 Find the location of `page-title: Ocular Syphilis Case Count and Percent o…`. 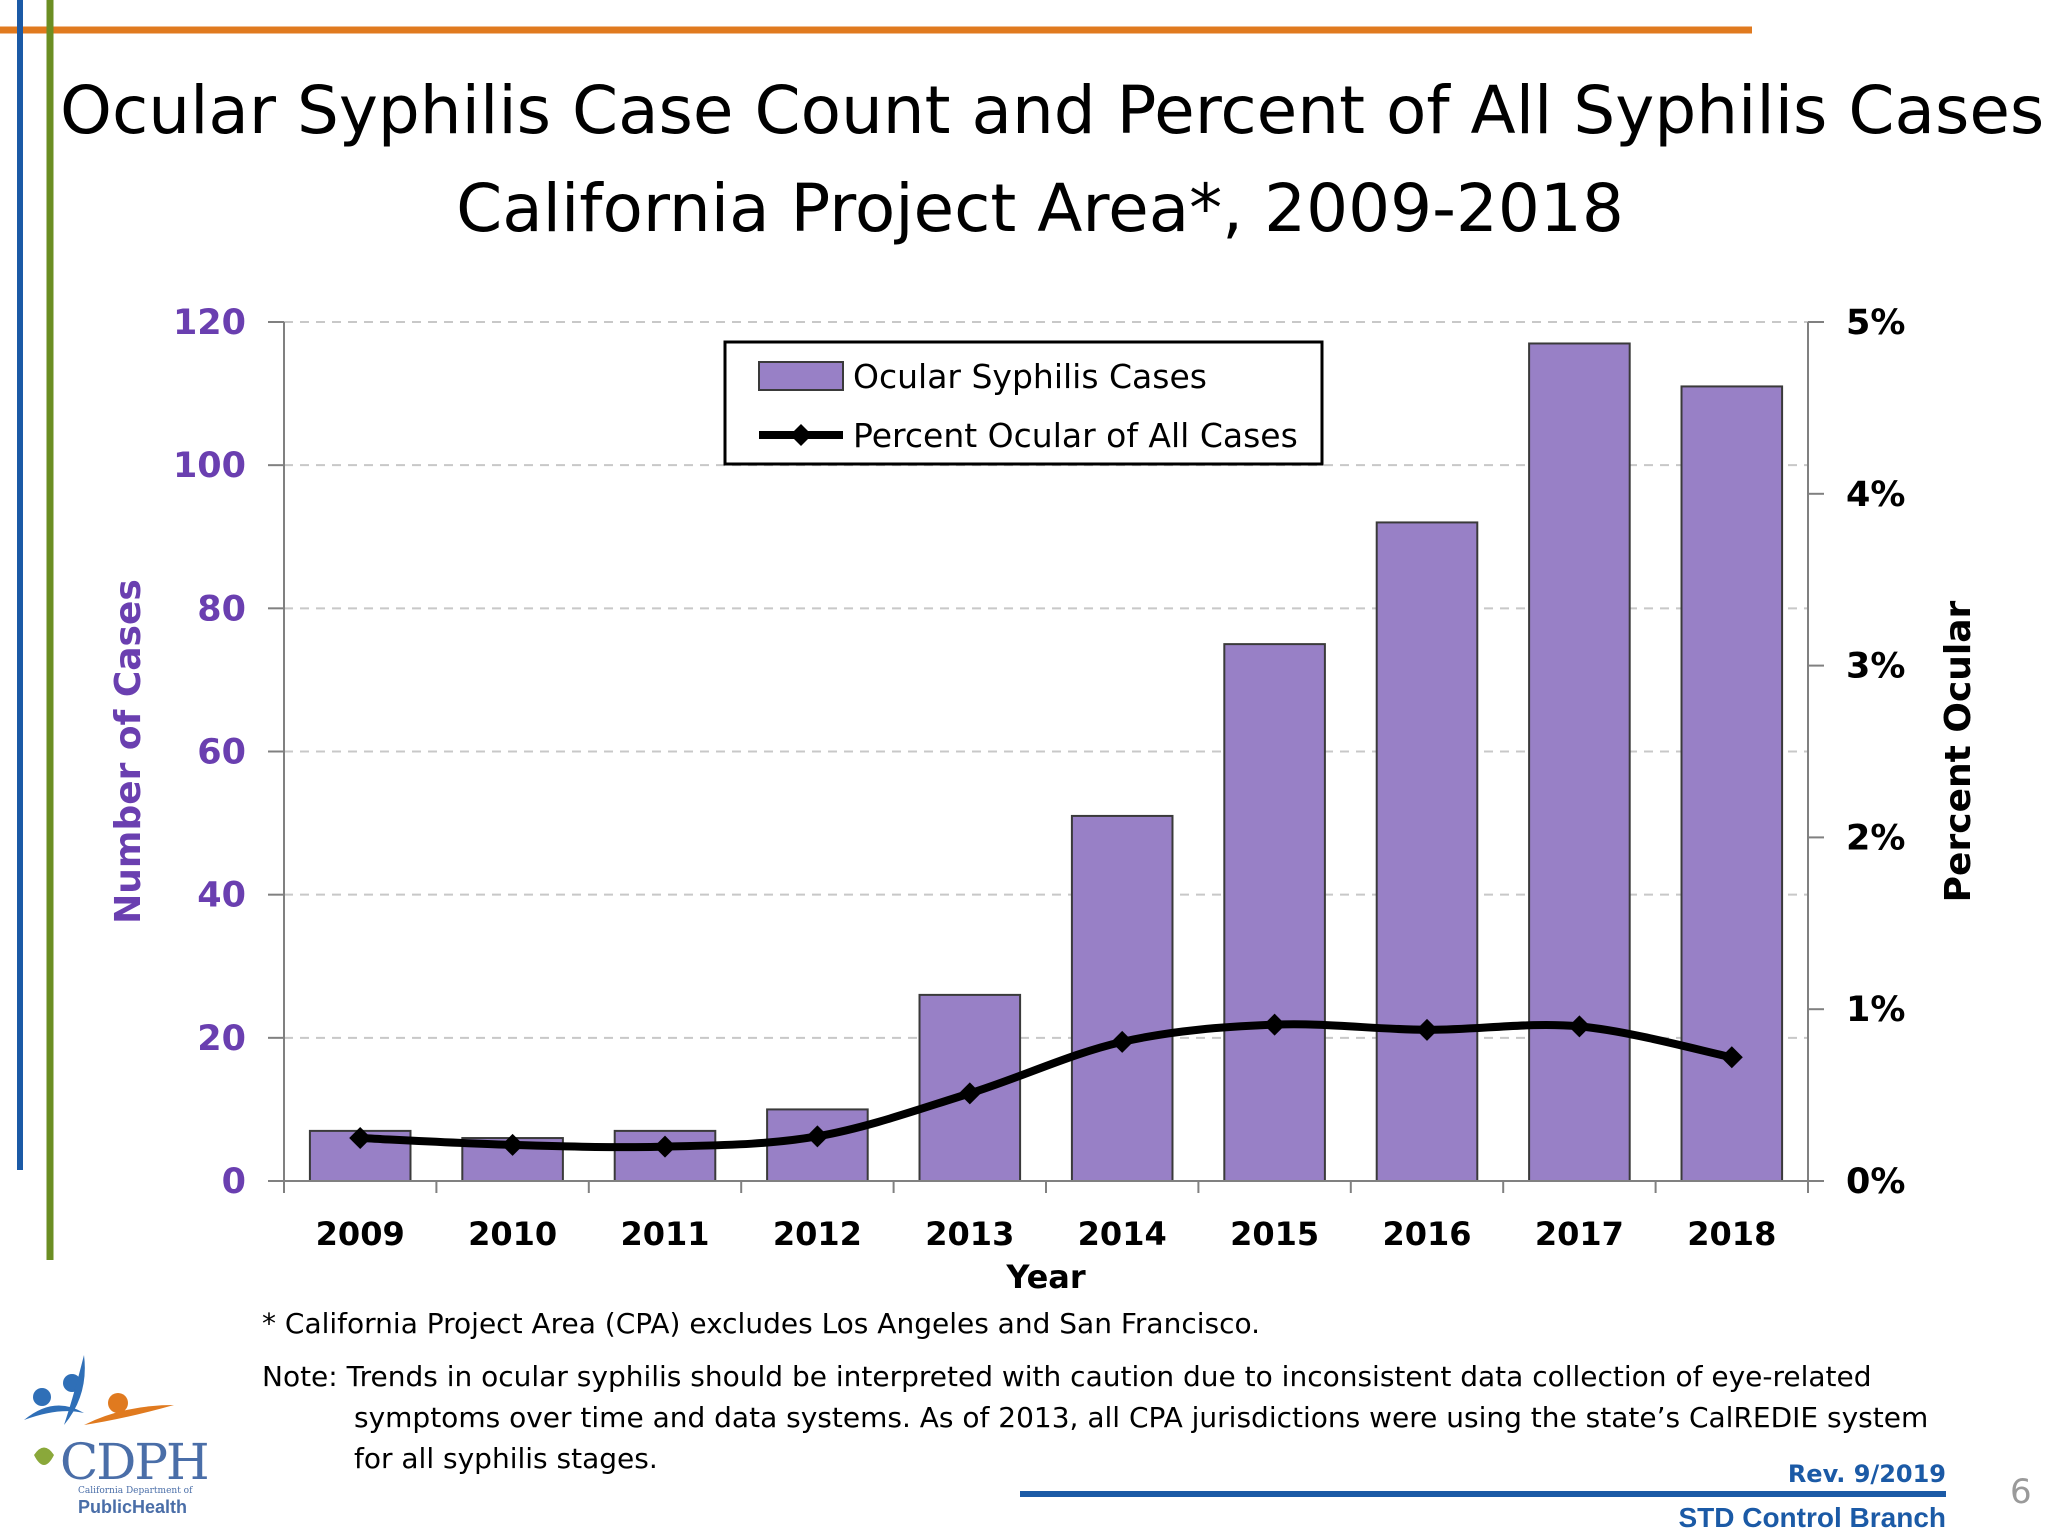

page-title: Ocular Syphilis Case Count and Percent o… is located at coordinates (1052, 160).